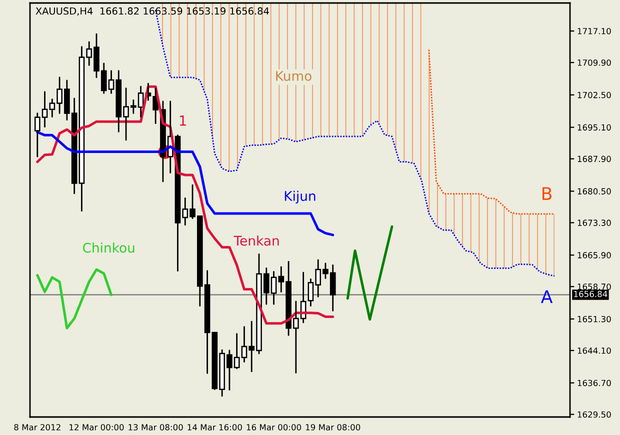  What do you see at coordinates (594, 31) in the screenshot?
I see `y-tick-label: 1717.10` at bounding box center [594, 31].